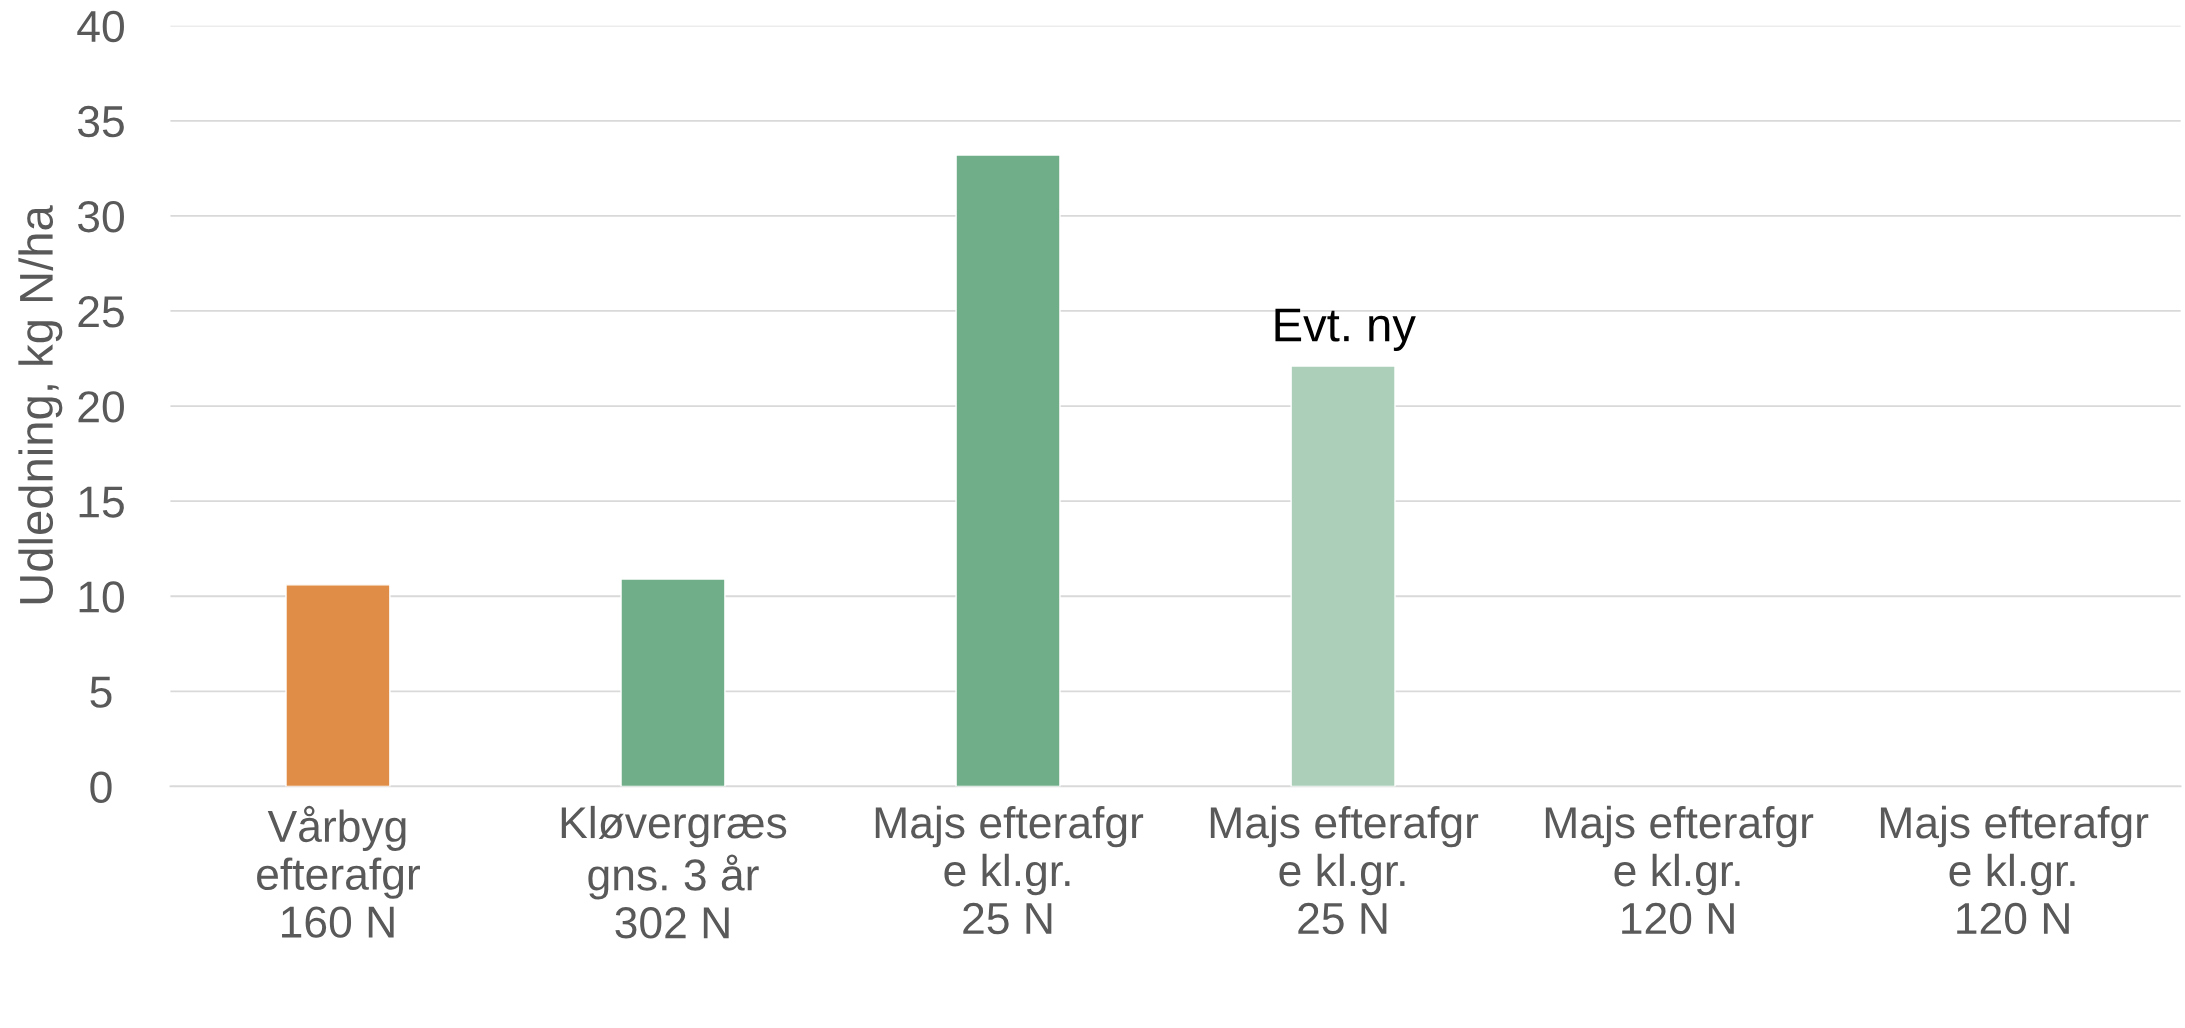 Image resolution: width=2185 pixels, height=1028 pixels. Describe the element at coordinates (101, 787) in the screenshot. I see `y-tick-label: 0` at that location.